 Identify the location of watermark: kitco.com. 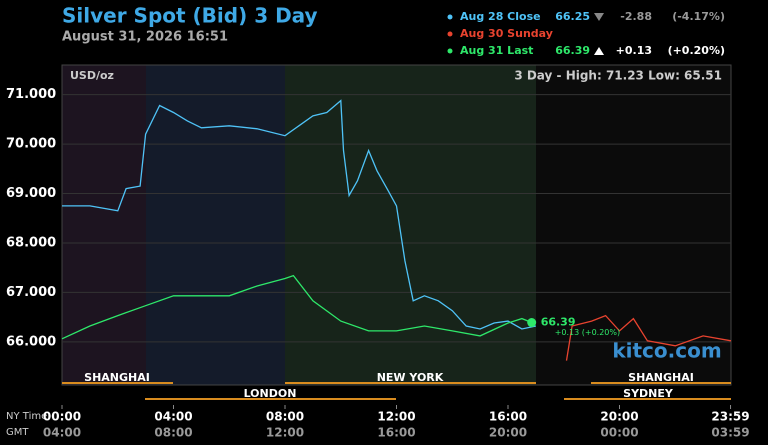
(666, 351).